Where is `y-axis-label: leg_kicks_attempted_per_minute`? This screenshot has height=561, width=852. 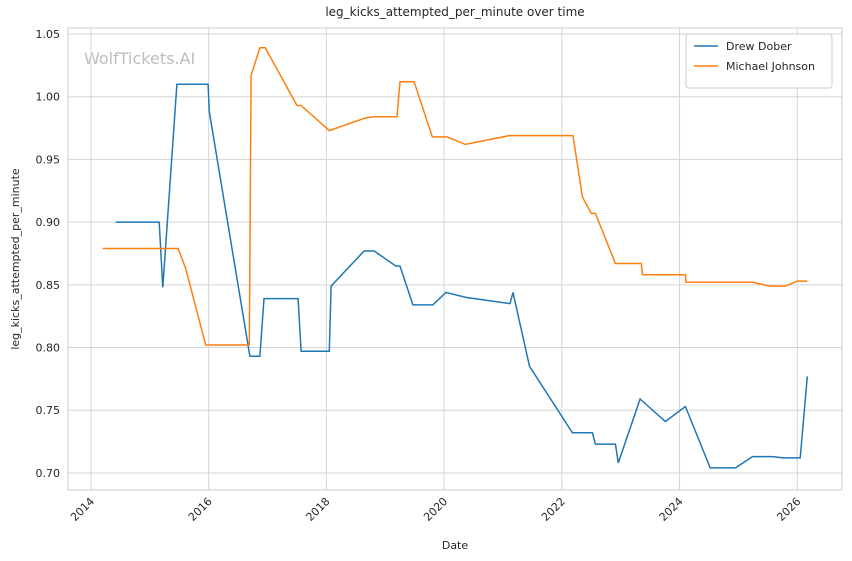 y-axis-label: leg_kicks_attempted_per_minute is located at coordinates (15, 259).